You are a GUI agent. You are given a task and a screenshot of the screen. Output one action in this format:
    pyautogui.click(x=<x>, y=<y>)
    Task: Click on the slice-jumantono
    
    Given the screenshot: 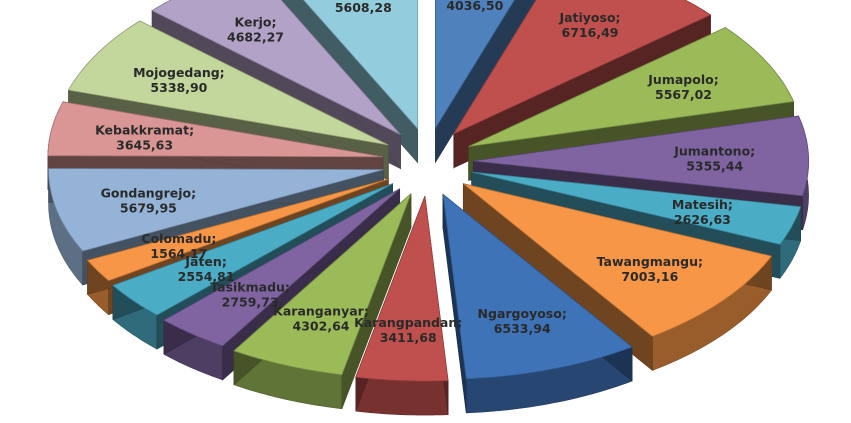 What is the action you would take?
    pyautogui.click(x=641, y=156)
    